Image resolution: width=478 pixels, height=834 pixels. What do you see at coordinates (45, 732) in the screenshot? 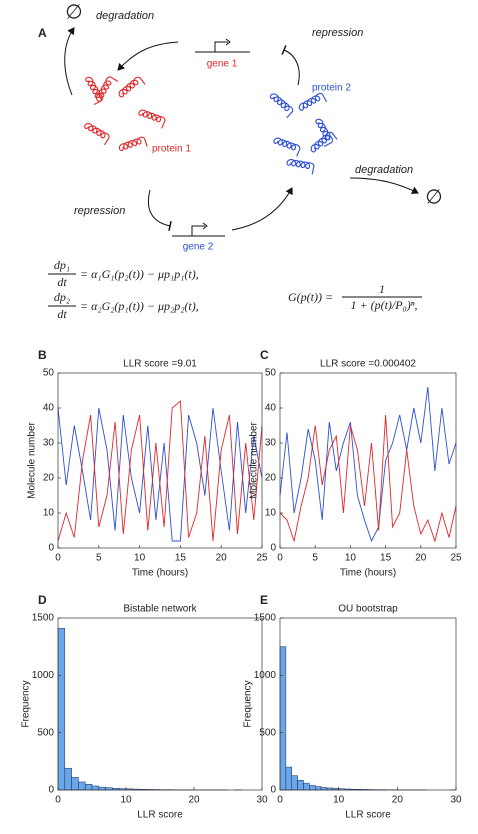
I see `y-tick-label: 500` at bounding box center [45, 732].